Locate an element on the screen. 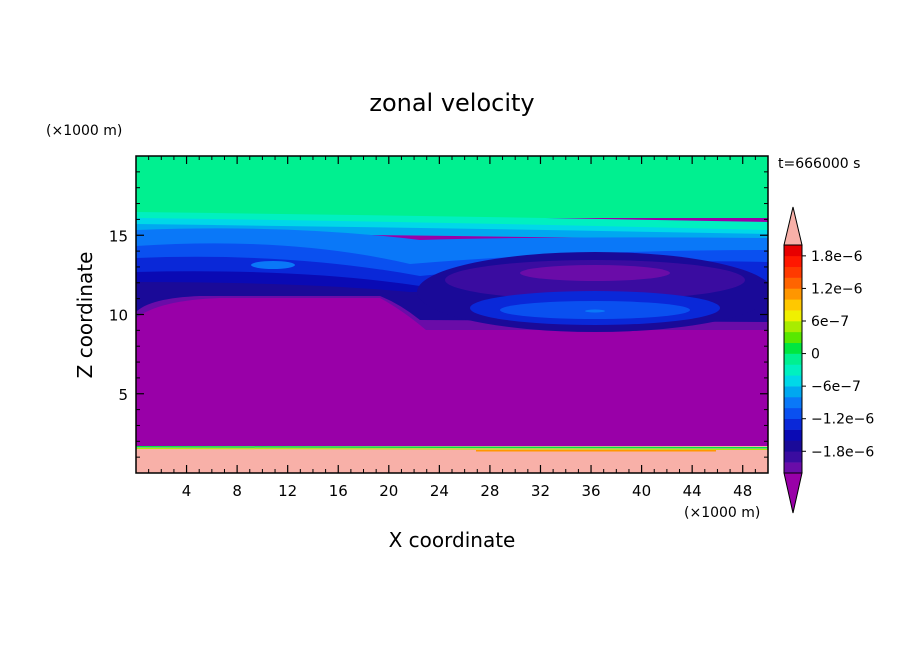 The image size is (904, 654). y-tick-label: 10 is located at coordinates (118, 316).